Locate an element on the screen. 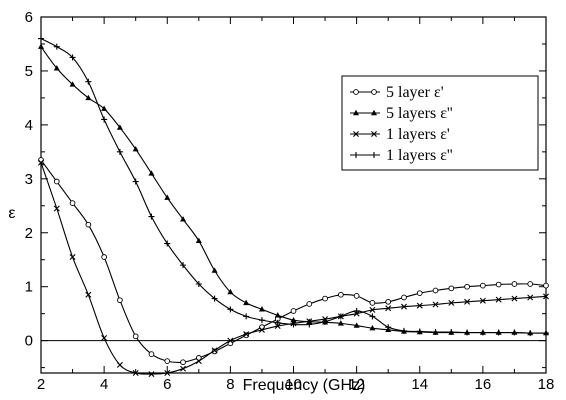 The height and width of the screenshot is (400, 566). x-tick-label: 4 is located at coordinates (104, 384).